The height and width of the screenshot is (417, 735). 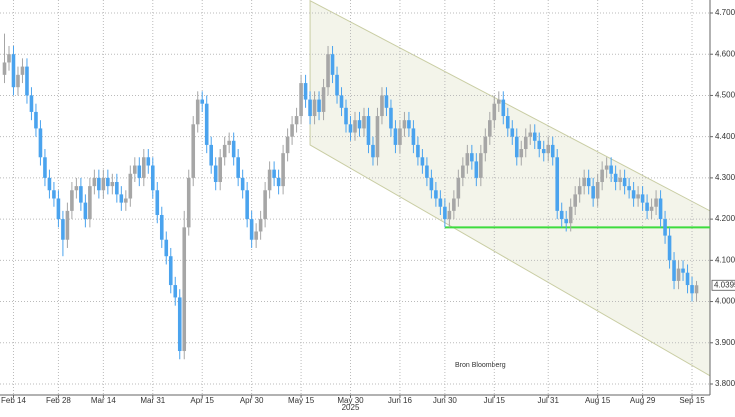 I want to click on y-tick-label: 4.7000, so click(x=725, y=12).